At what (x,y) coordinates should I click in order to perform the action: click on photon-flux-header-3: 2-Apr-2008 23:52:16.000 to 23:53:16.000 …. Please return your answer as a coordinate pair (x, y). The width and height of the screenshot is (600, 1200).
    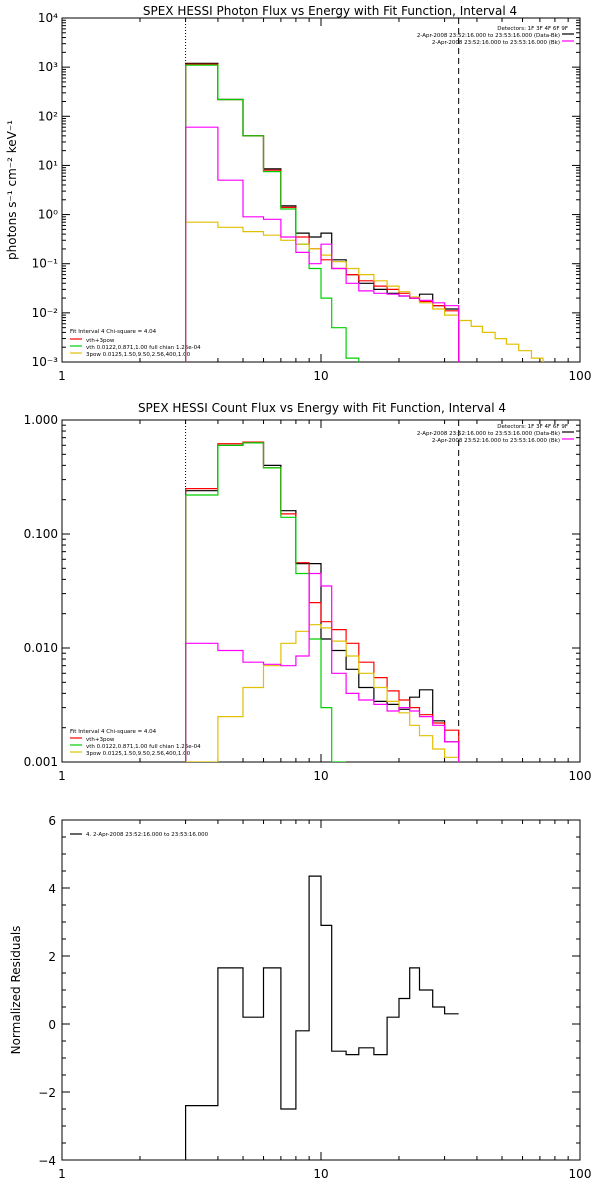
    Looking at the image, I should click on (496, 43).